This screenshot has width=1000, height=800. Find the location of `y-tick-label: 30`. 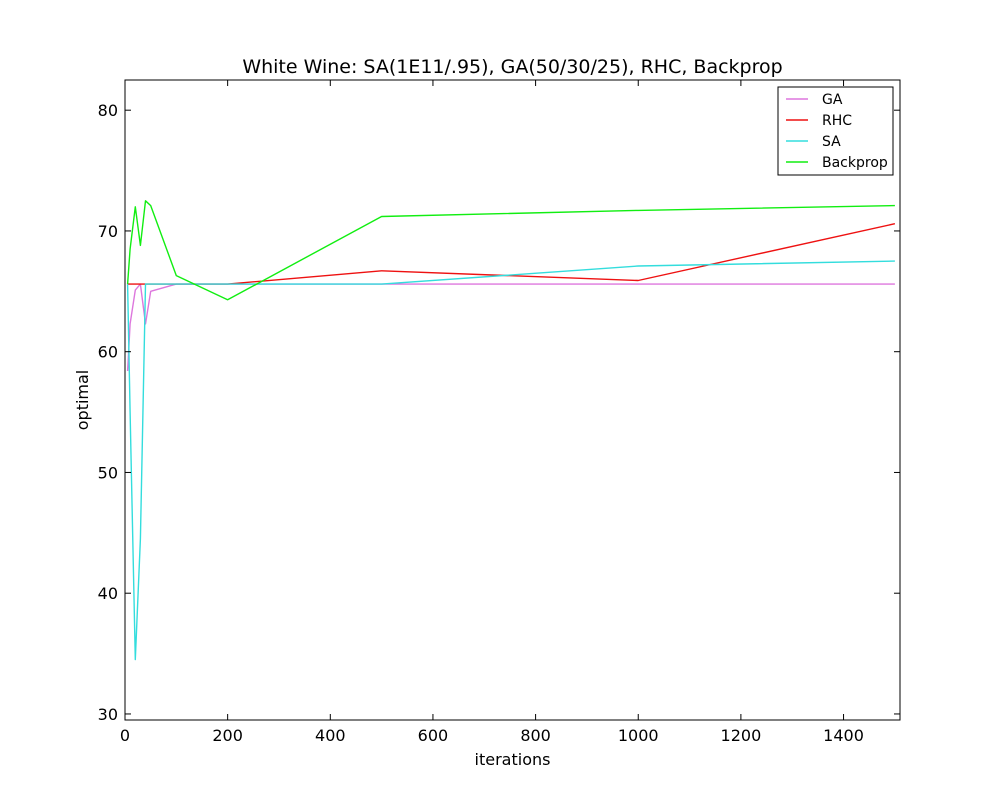

y-tick-label: 30 is located at coordinates (108, 714).